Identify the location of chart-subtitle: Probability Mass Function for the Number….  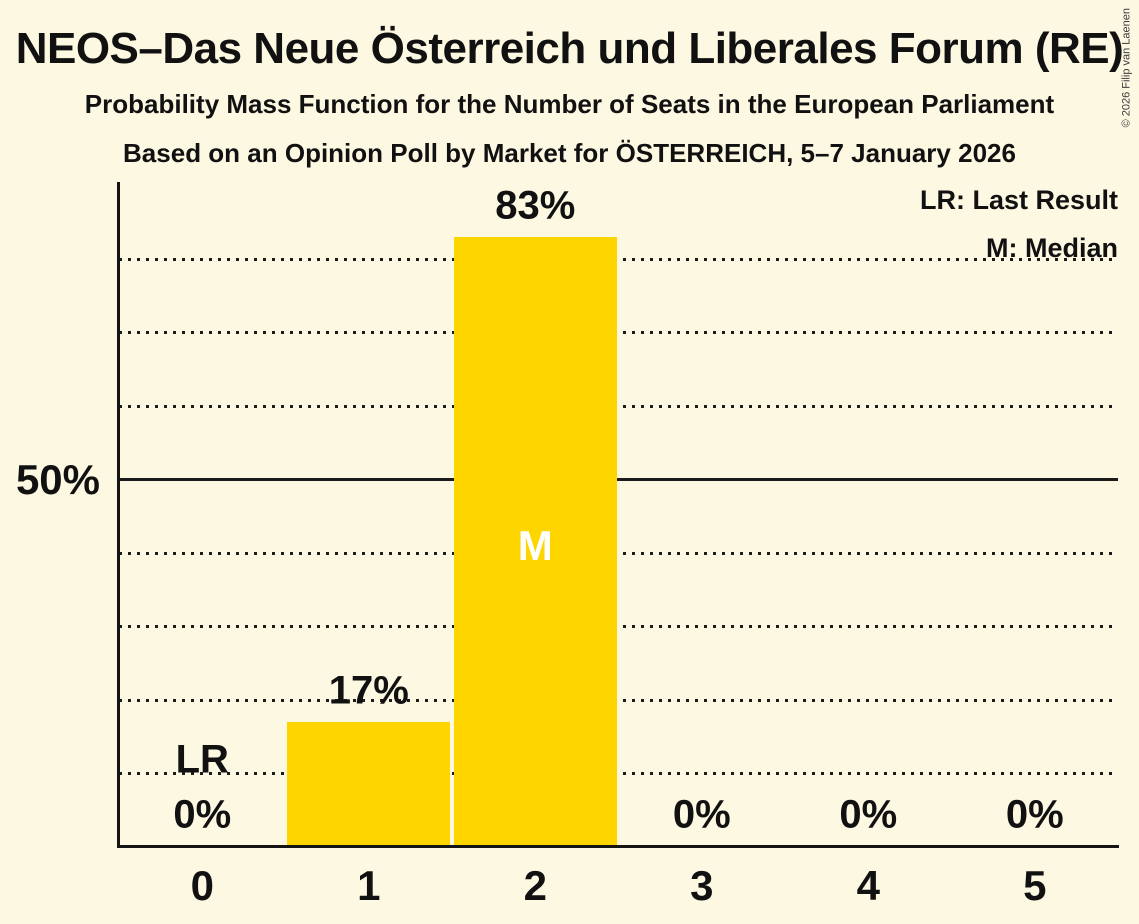
(569, 104).